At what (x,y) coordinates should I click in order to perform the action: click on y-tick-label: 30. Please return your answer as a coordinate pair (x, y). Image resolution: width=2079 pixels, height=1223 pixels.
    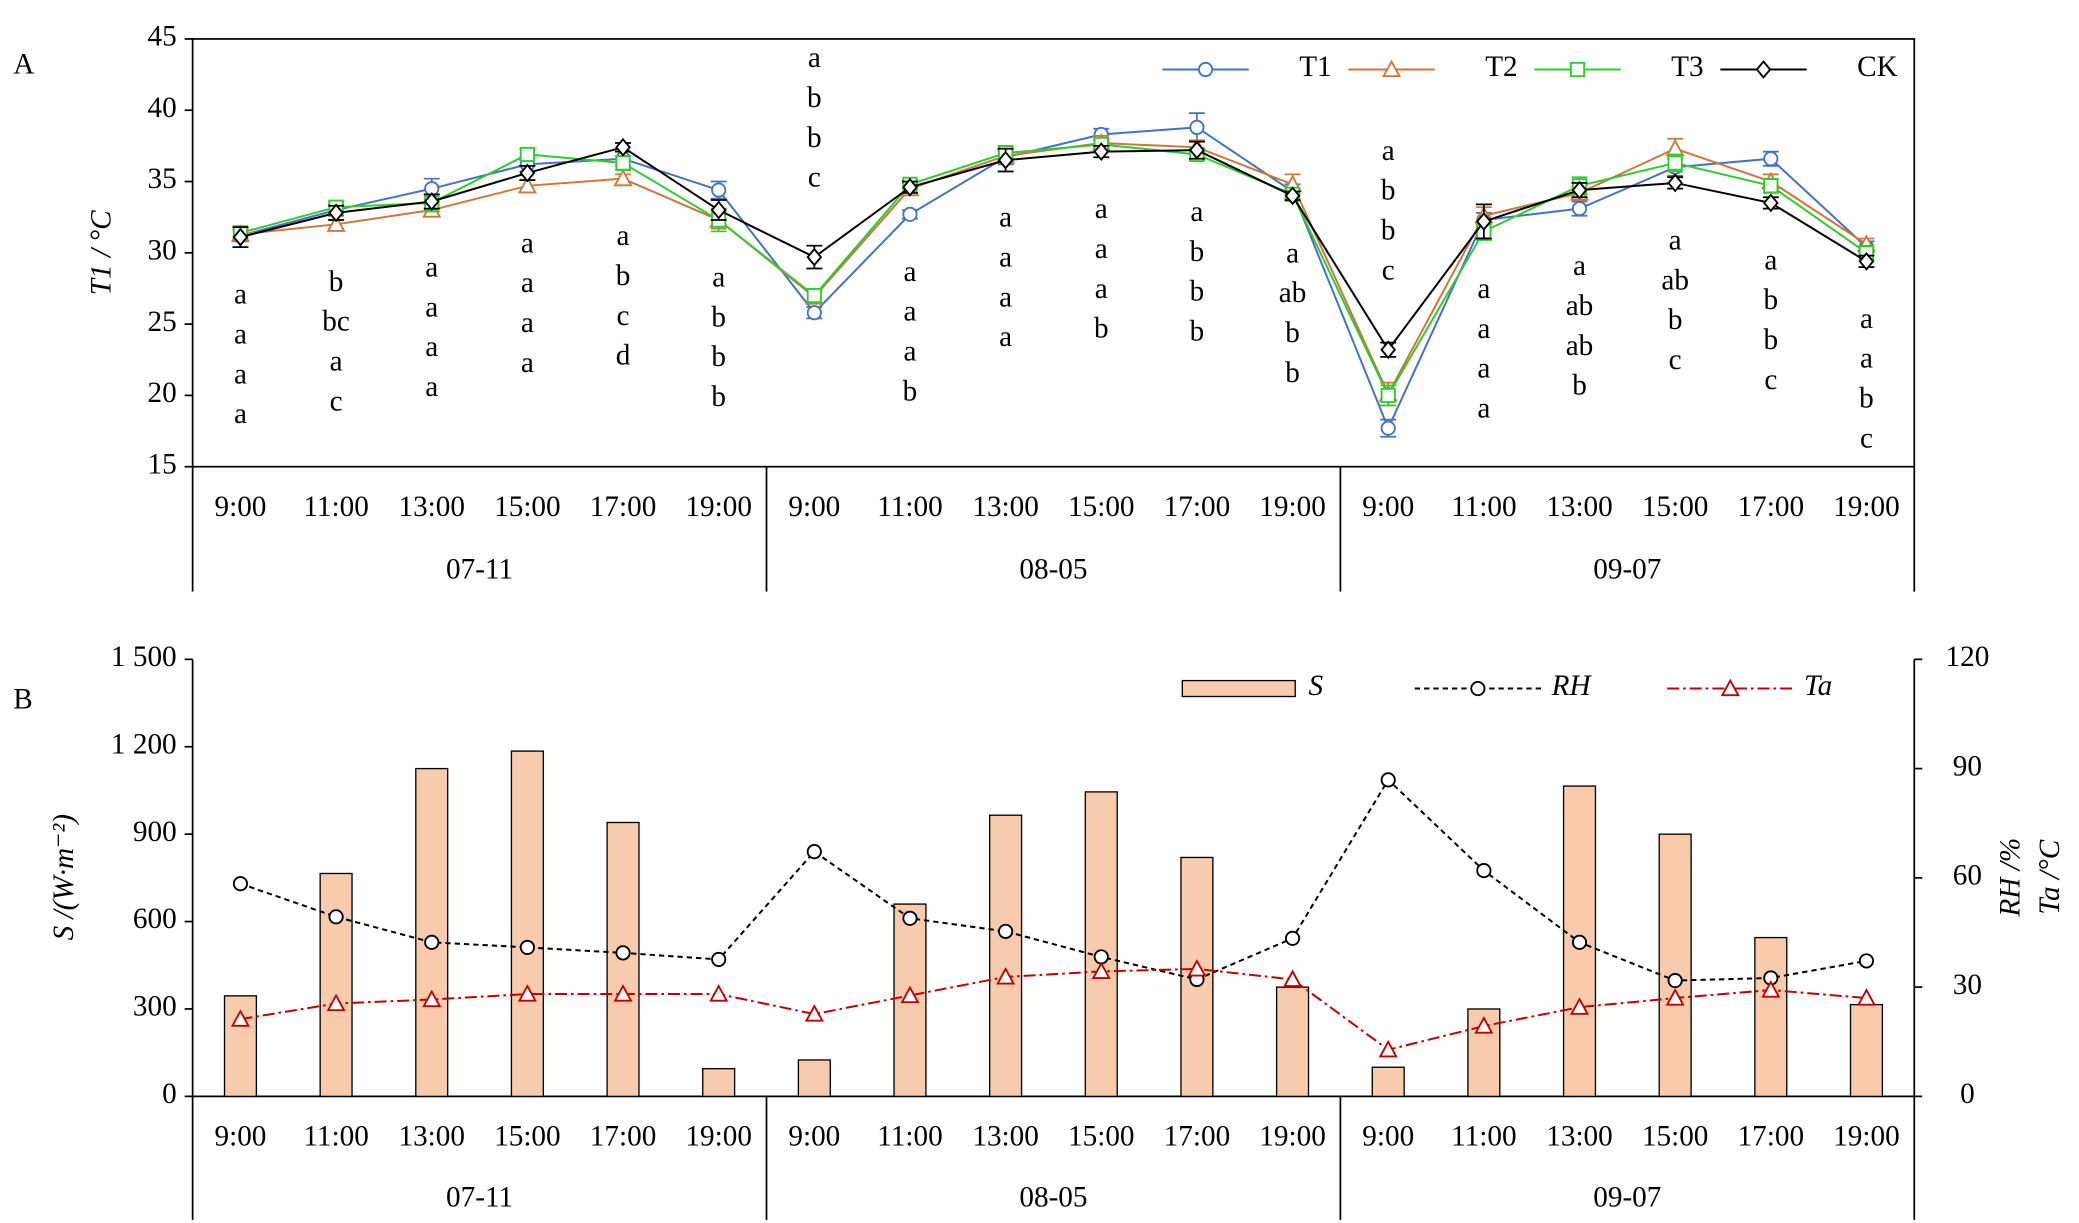
    Looking at the image, I should click on (161, 251).